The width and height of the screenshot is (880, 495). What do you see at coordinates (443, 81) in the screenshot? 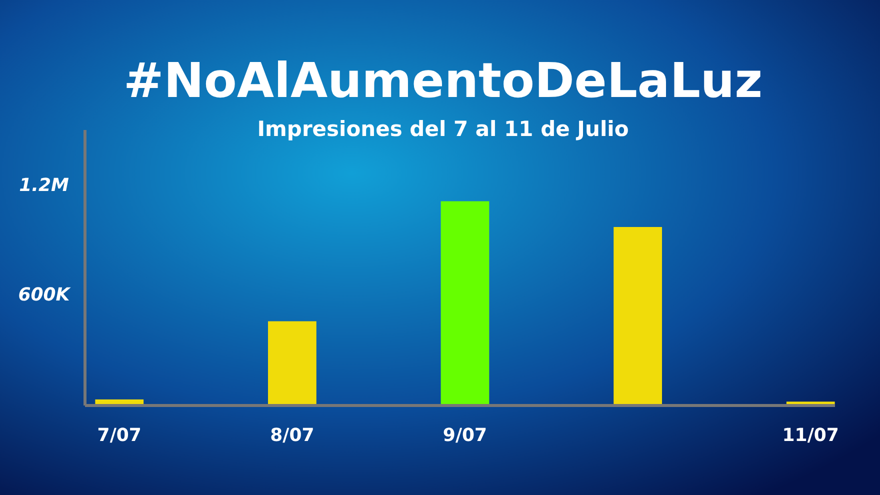
I see `chart-title: #NoAlAumentoDeLaLuz` at bounding box center [443, 81].